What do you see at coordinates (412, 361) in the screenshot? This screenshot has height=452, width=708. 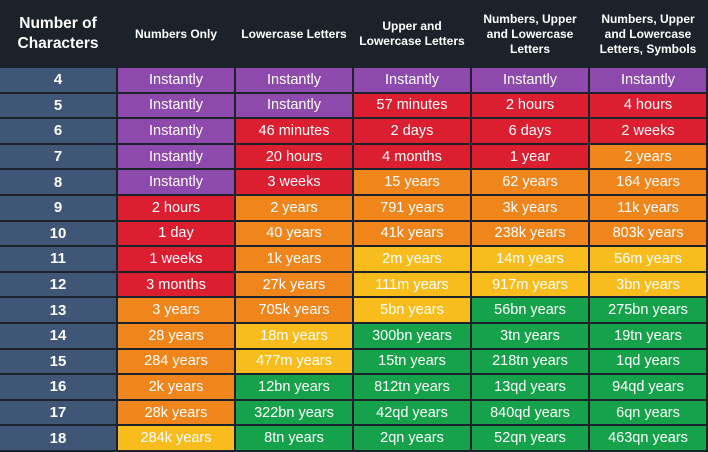 I see `crack-time-cell: 15tn years` at bounding box center [412, 361].